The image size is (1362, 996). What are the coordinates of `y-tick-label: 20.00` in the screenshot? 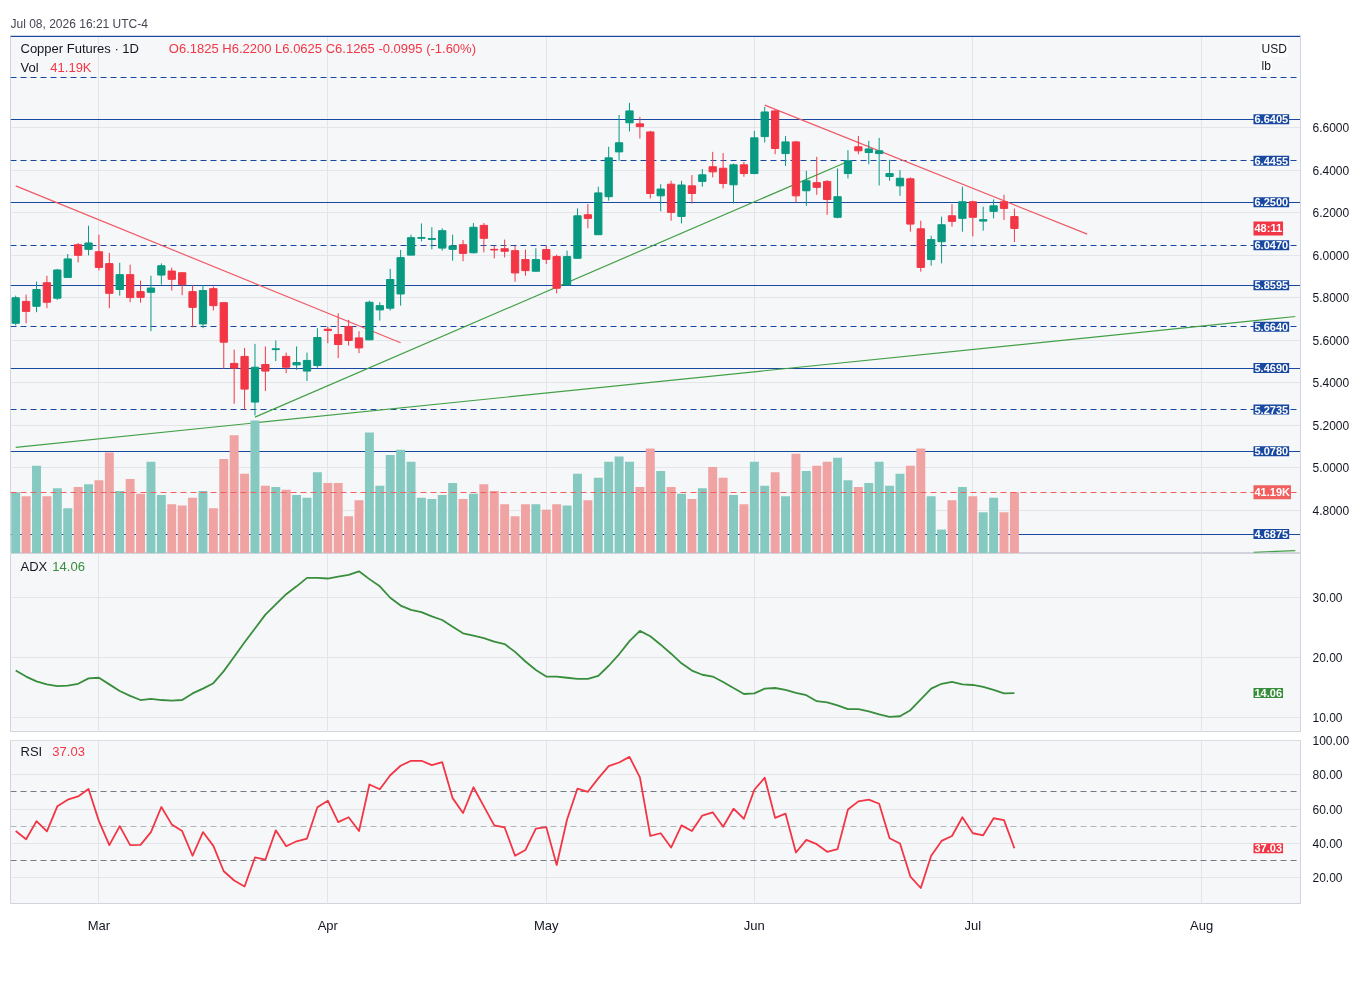 It's located at (1327, 657).